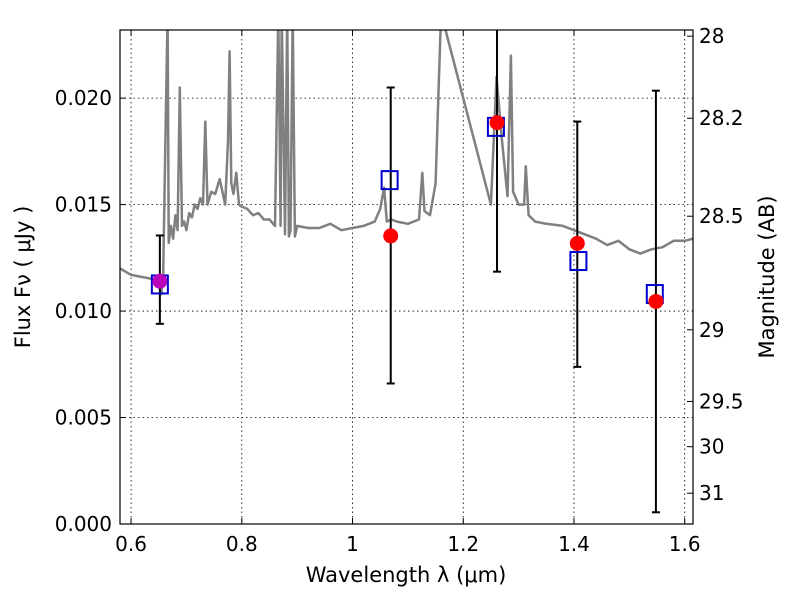 The image size is (800, 600). Describe the element at coordinates (721, 118) in the screenshot. I see `mag-tick-label: 28.2` at that location.